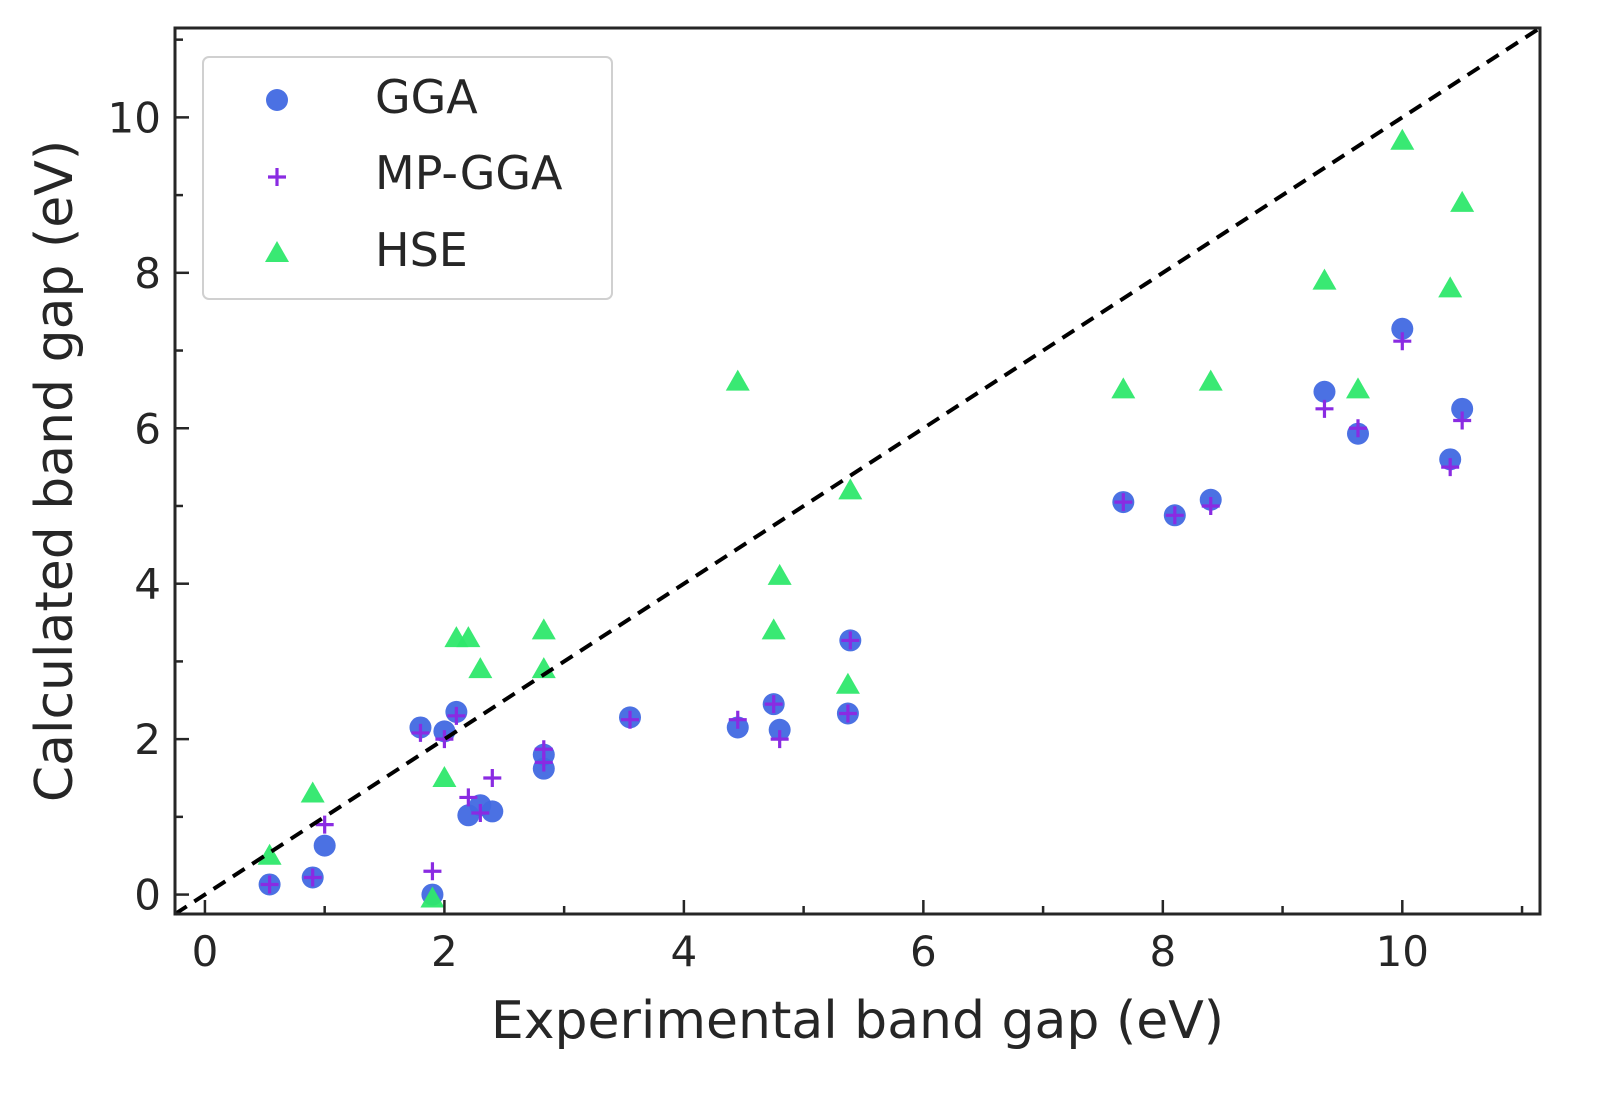 The image size is (1603, 1103). What do you see at coordinates (277, 100) in the screenshot?
I see `legend-marker-gga` at bounding box center [277, 100].